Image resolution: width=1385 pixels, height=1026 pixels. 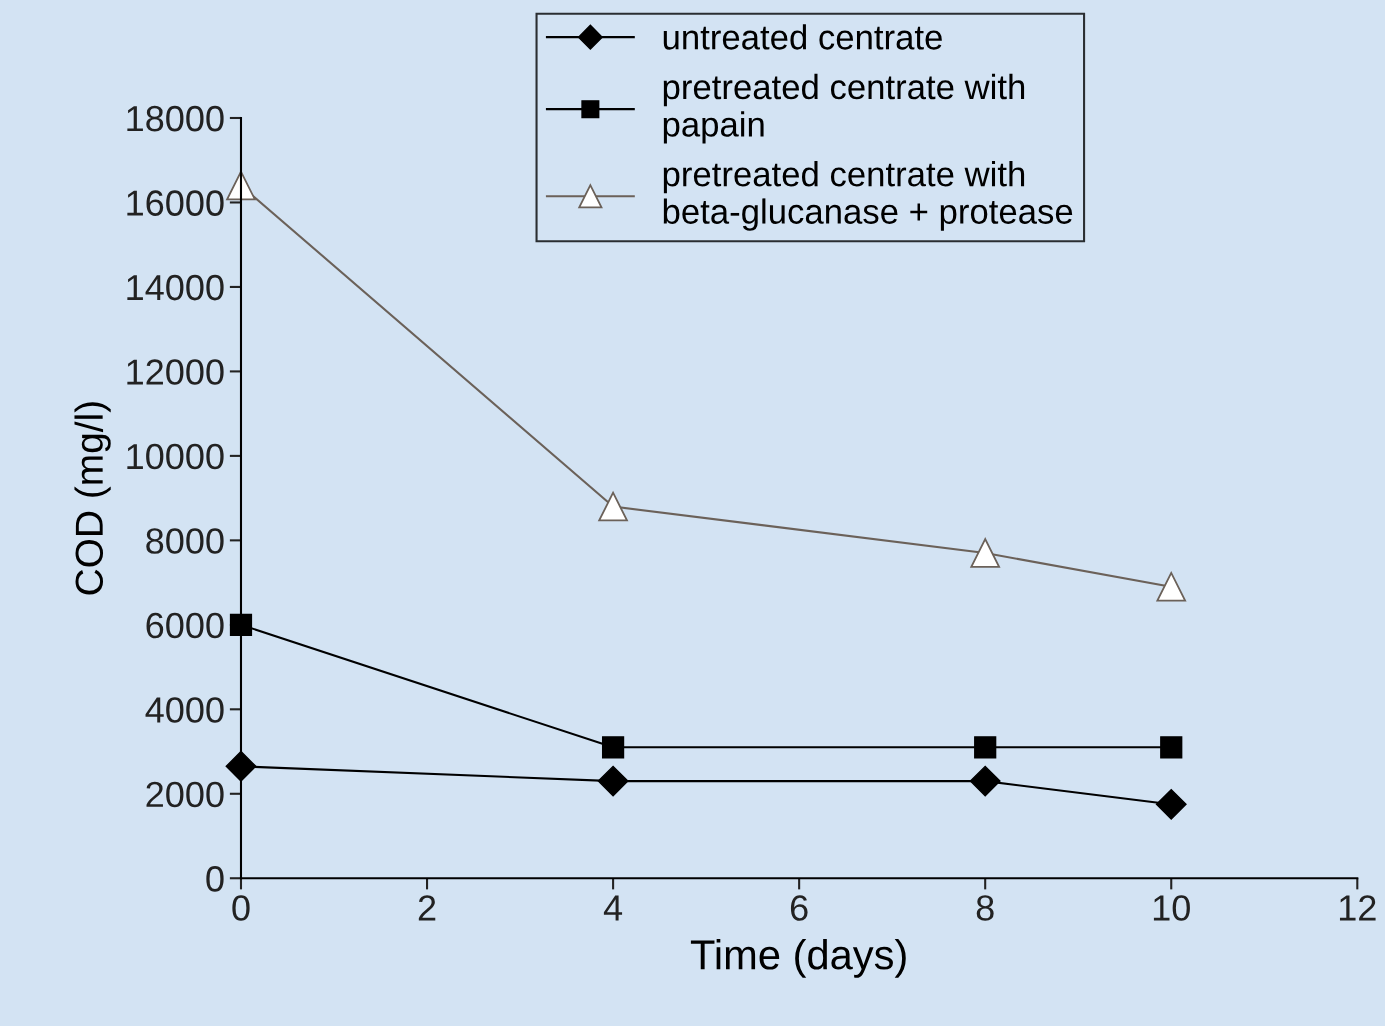 What do you see at coordinates (175, 203) in the screenshot?
I see `y-tick-label: 16000` at bounding box center [175, 203].